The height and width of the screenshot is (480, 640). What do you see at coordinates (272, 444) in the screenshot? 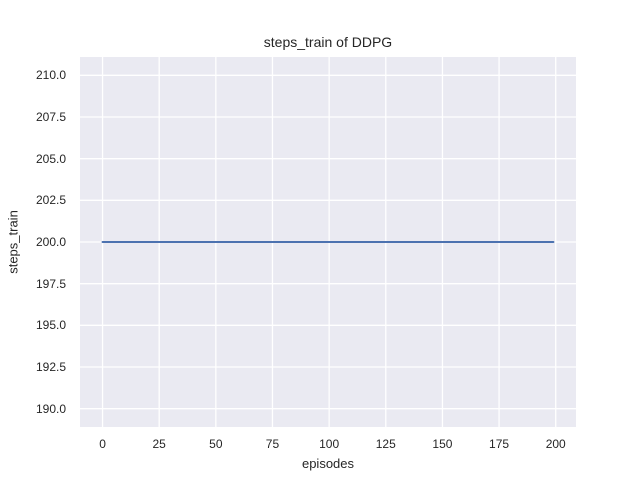
I see `x-tick-label: 75` at bounding box center [272, 444].